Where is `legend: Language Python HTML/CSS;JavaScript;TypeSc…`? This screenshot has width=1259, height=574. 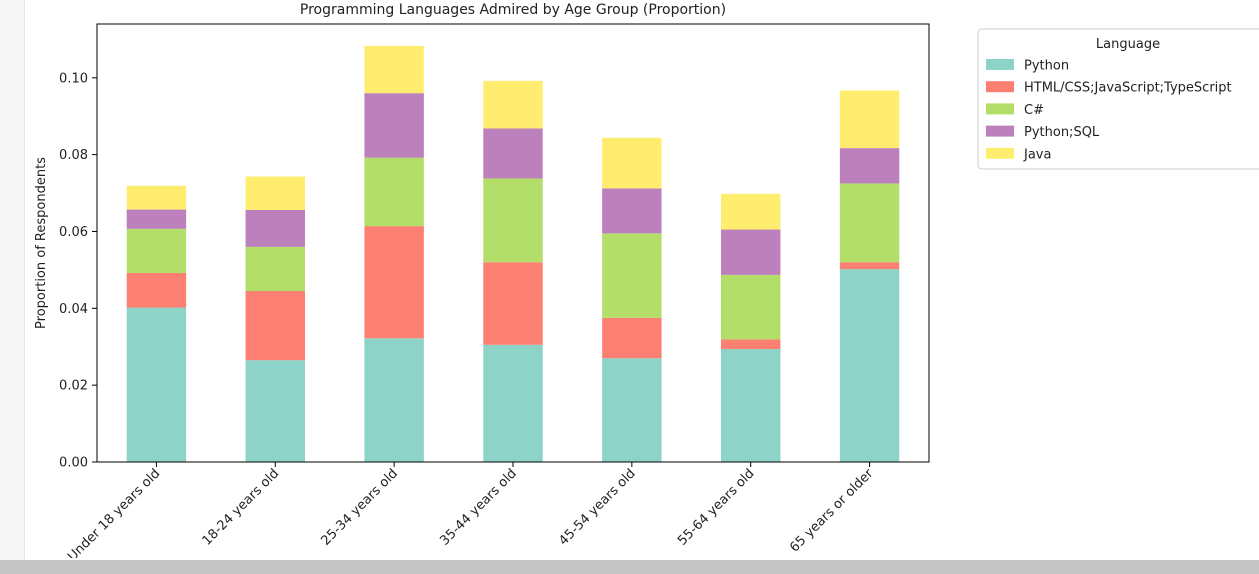
legend: Language Python HTML/CSS;JavaScript;TypeSc… is located at coordinates (1118, 99).